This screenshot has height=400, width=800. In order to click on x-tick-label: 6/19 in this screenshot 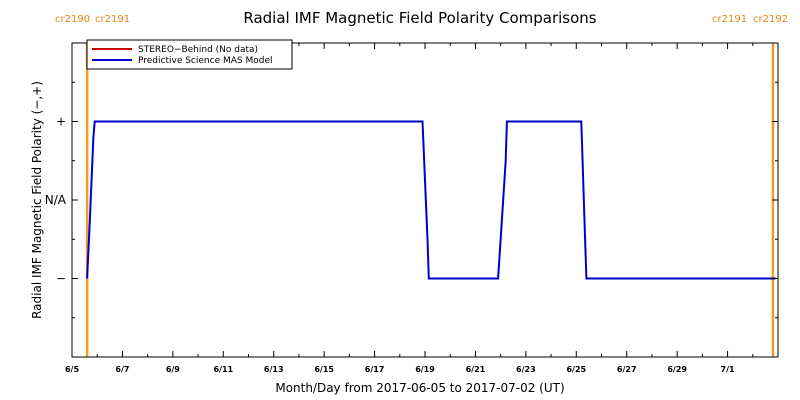, I will do `click(425, 369)`.